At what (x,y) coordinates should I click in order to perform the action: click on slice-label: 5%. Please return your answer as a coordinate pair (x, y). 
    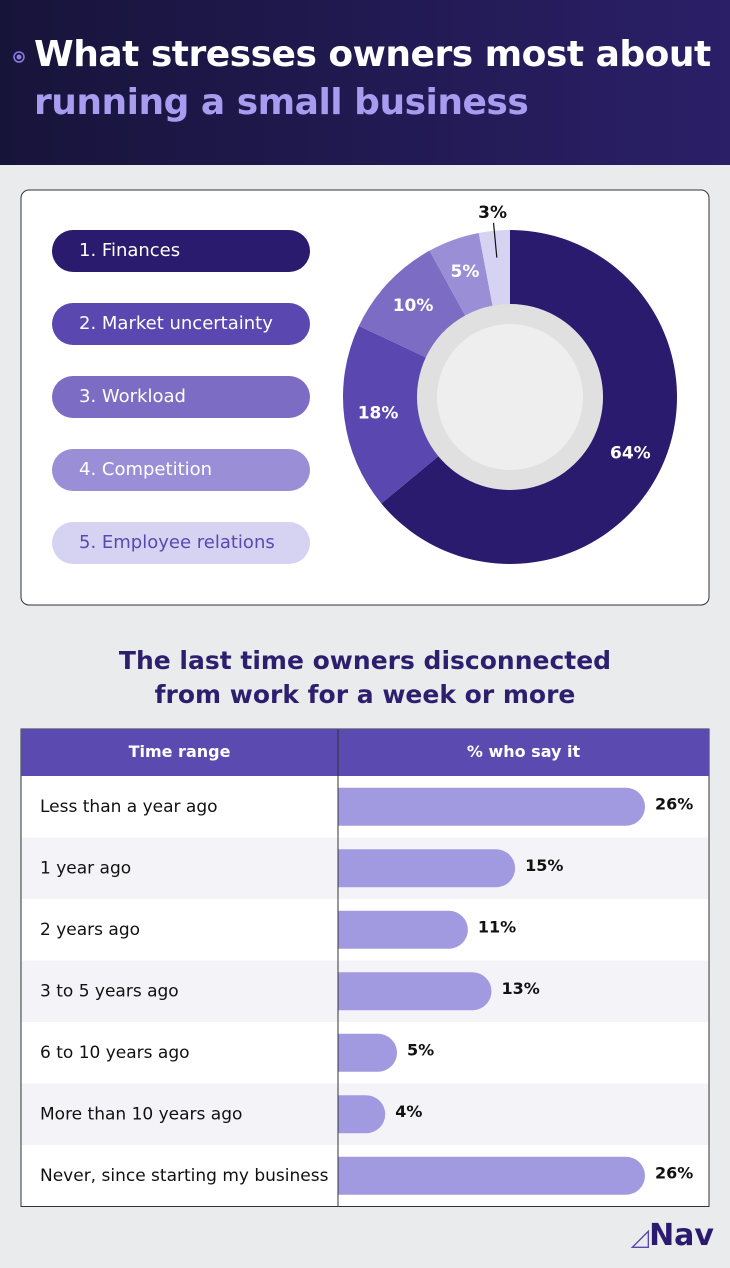
    Looking at the image, I should click on (465, 272).